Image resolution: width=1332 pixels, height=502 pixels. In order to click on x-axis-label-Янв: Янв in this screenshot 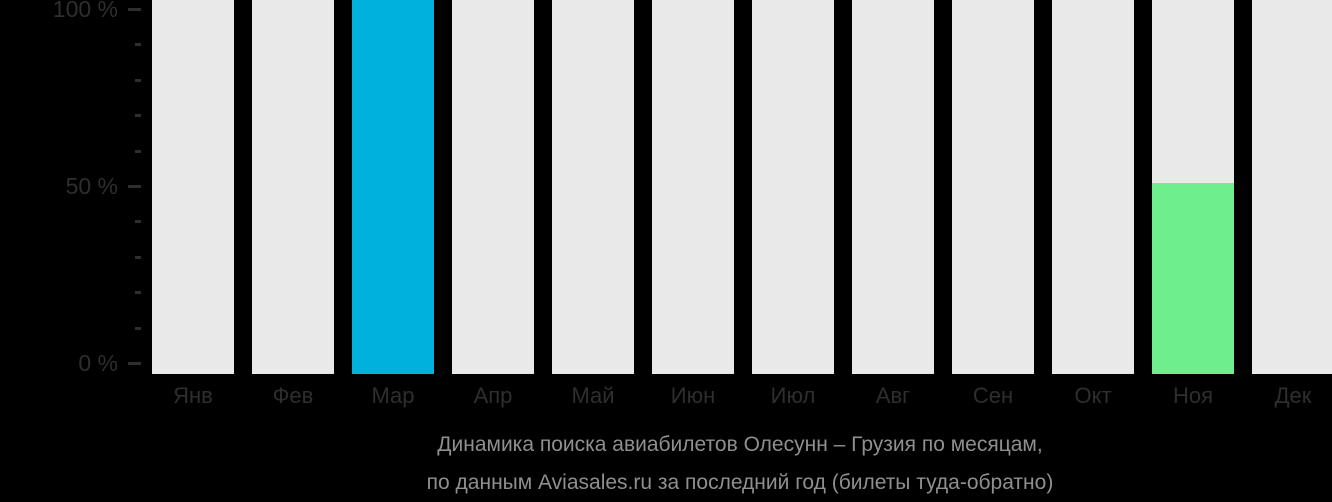, I will do `click(193, 395)`.